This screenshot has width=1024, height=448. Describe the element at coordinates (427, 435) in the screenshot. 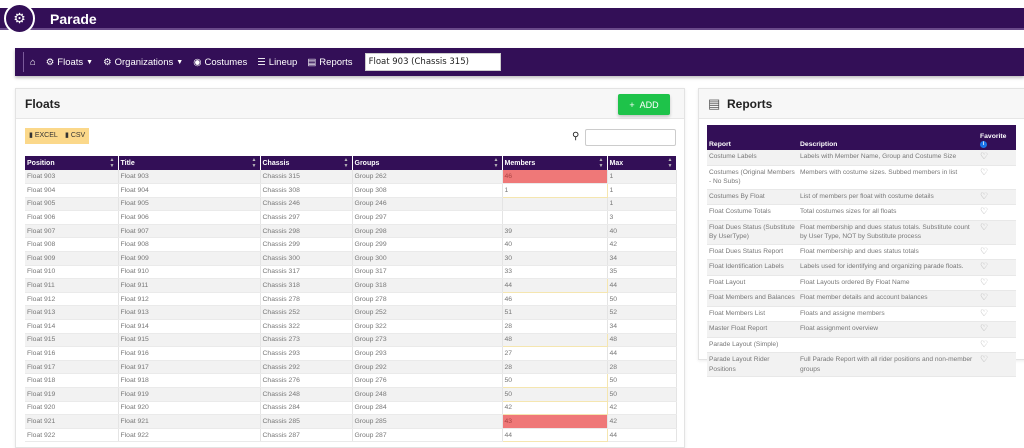

I see `cell-groups: Group 287` at that location.